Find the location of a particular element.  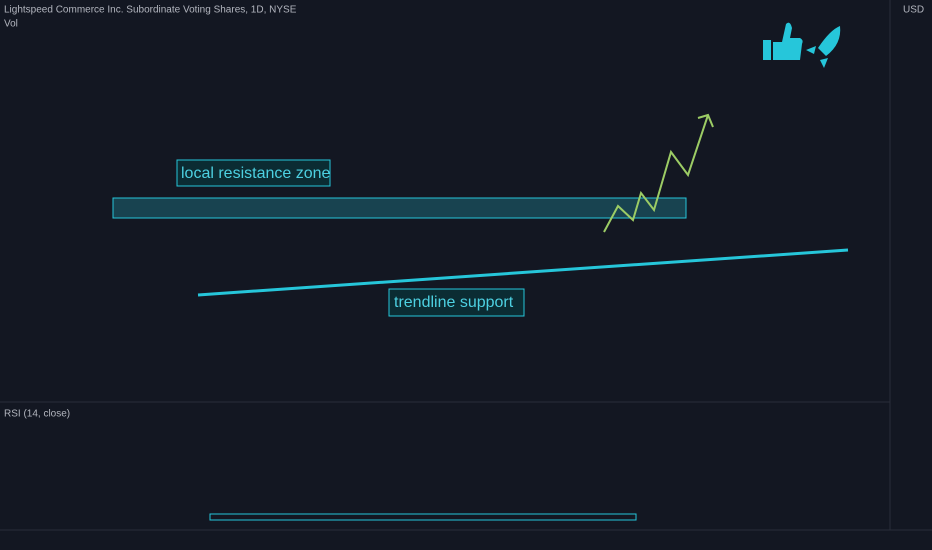

projection-arrowhead is located at coordinates (705, 120).